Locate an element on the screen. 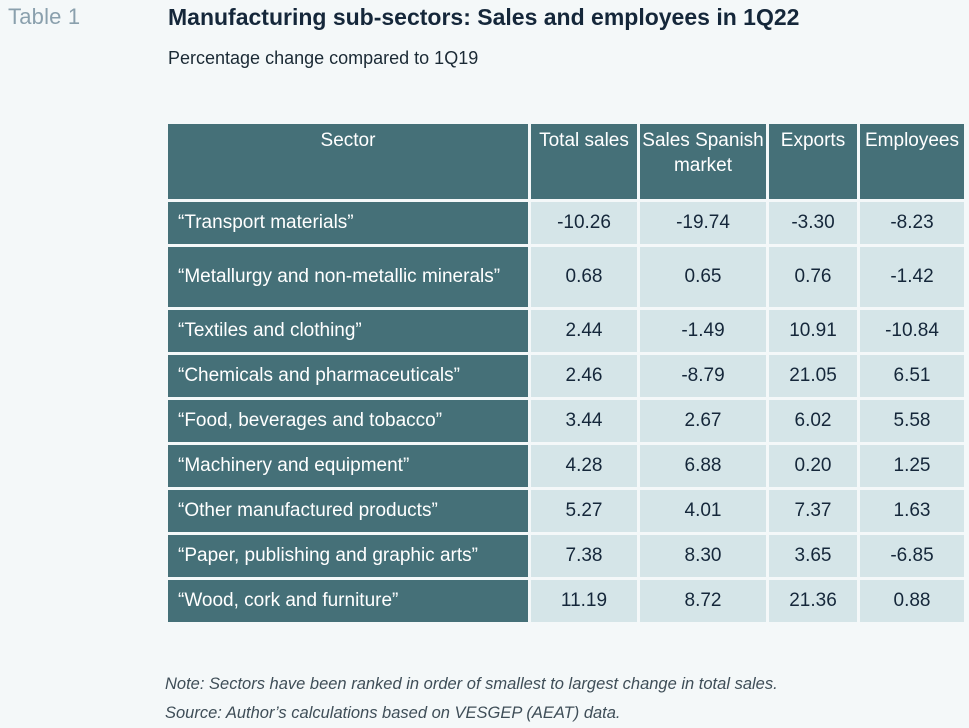  employees-cell: -1.42 is located at coordinates (912, 277).